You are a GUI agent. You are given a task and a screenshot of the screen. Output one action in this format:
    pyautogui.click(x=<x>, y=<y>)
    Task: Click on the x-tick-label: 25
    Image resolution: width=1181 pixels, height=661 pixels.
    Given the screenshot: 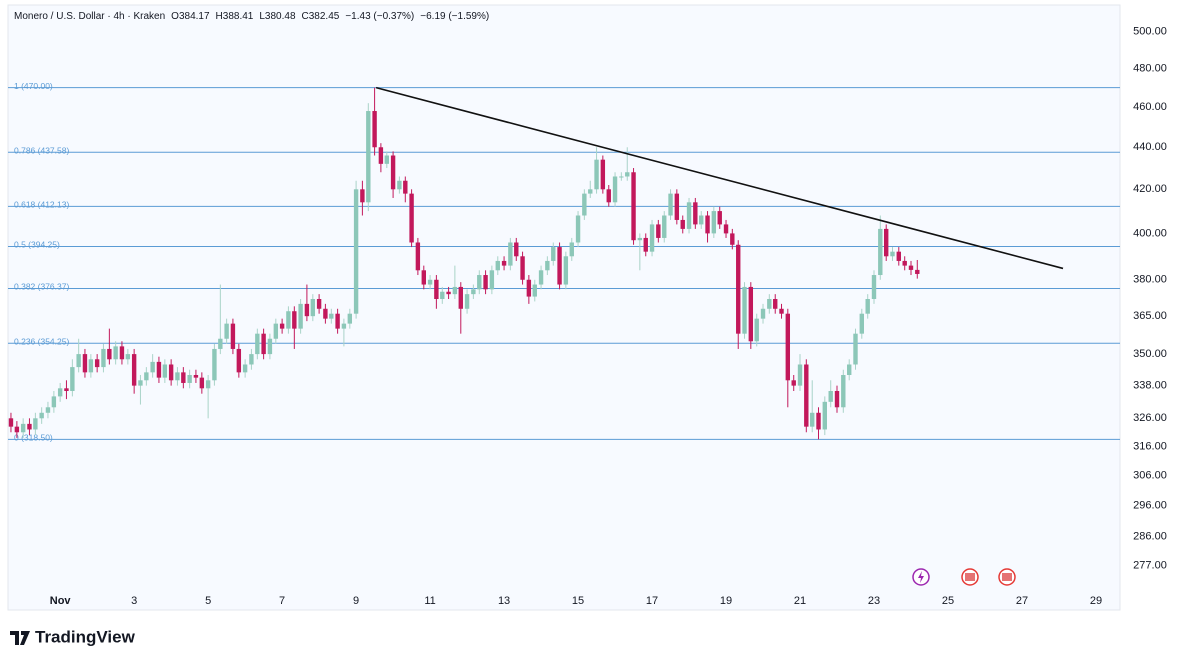 What is the action you would take?
    pyautogui.click(x=948, y=601)
    